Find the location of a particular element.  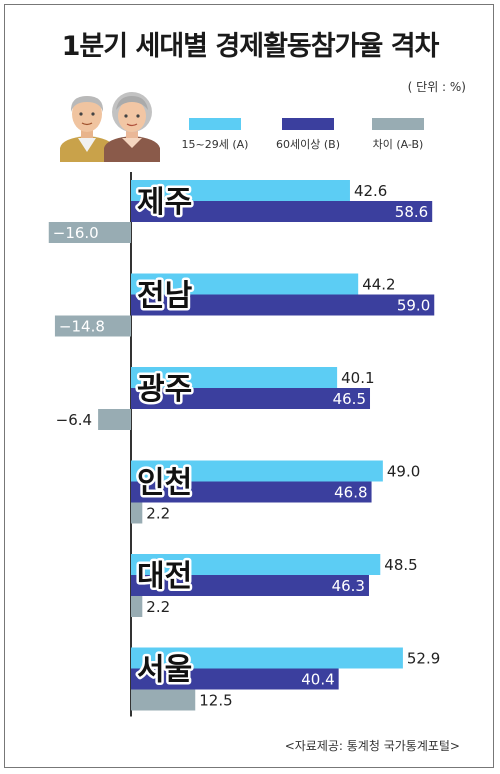

data-label-diff: 12.5 is located at coordinates (215, 701).